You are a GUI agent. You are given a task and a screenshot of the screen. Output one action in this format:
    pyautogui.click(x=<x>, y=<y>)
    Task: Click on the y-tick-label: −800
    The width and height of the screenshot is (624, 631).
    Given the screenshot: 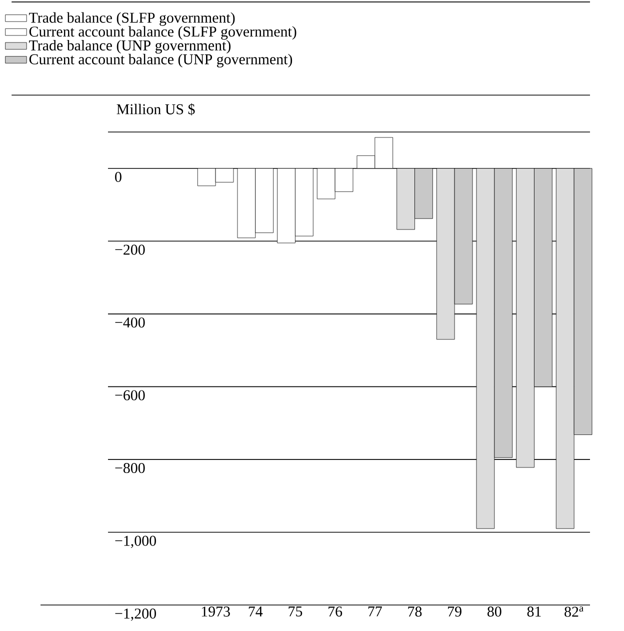 What is the action you would take?
    pyautogui.click(x=130, y=468)
    